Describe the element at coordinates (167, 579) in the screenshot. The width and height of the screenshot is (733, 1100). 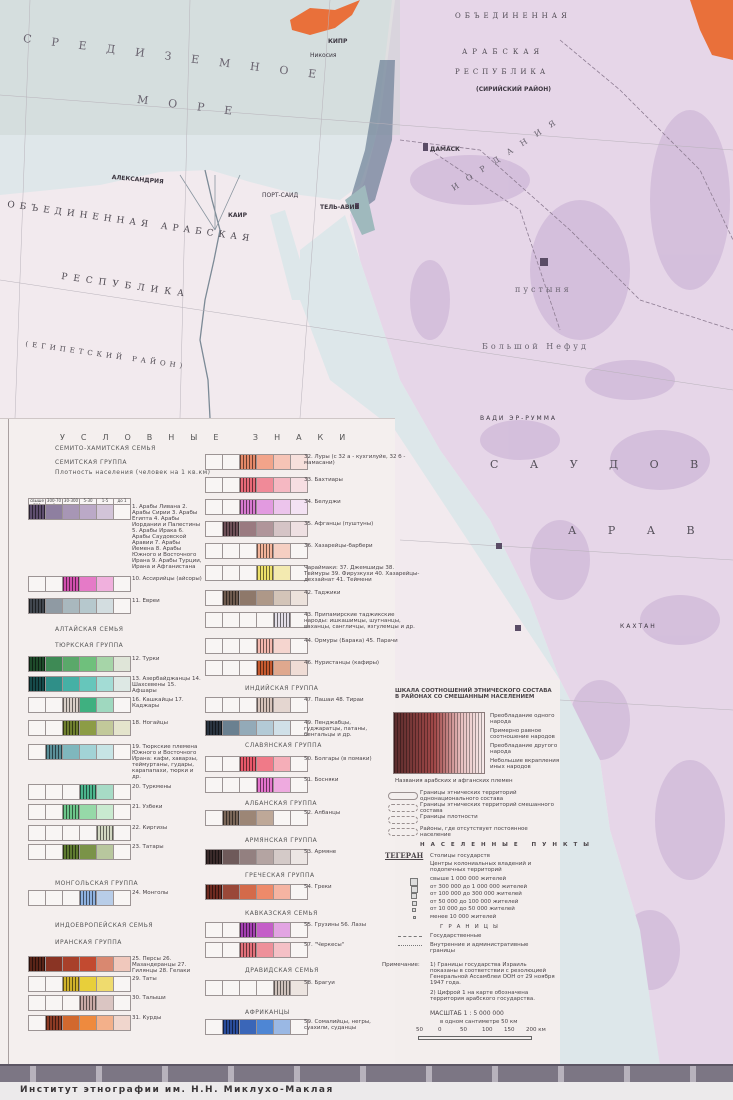
I see `legend-item-label: 10. Ассирийцы (айсоры)` at that location.